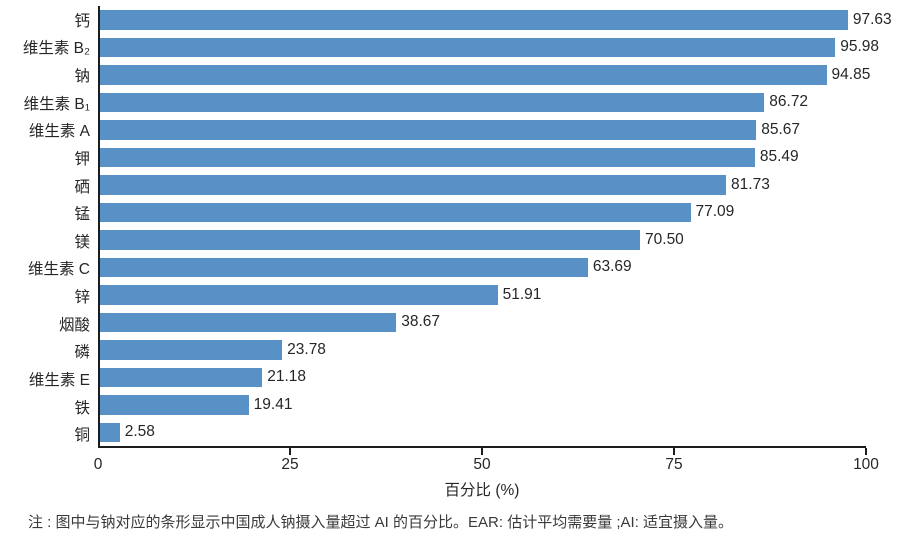 The height and width of the screenshot is (539, 908). Describe the element at coordinates (82, 21) in the screenshot. I see `category-label: 钙` at that location.